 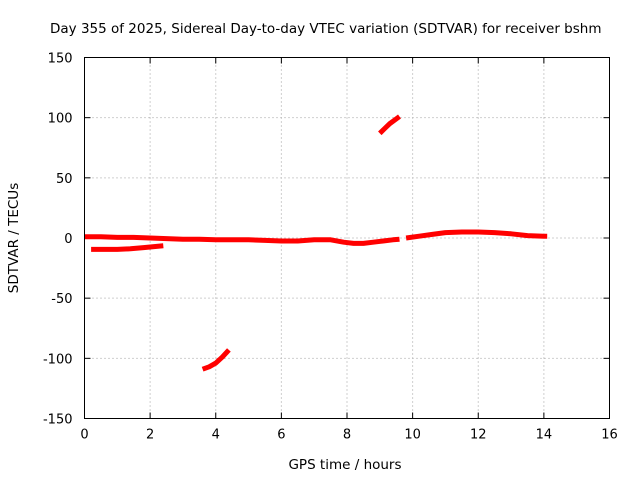 What do you see at coordinates (242, 240) in the screenshot?
I see `series-line-main-arc-a` at bounding box center [242, 240].